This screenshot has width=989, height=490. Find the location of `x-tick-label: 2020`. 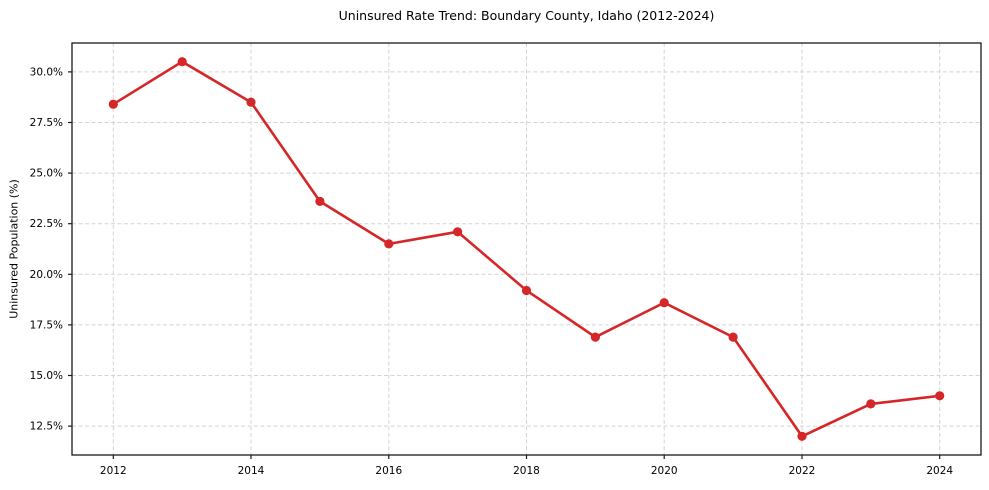

x-tick-label: 2020 is located at coordinates (664, 471).